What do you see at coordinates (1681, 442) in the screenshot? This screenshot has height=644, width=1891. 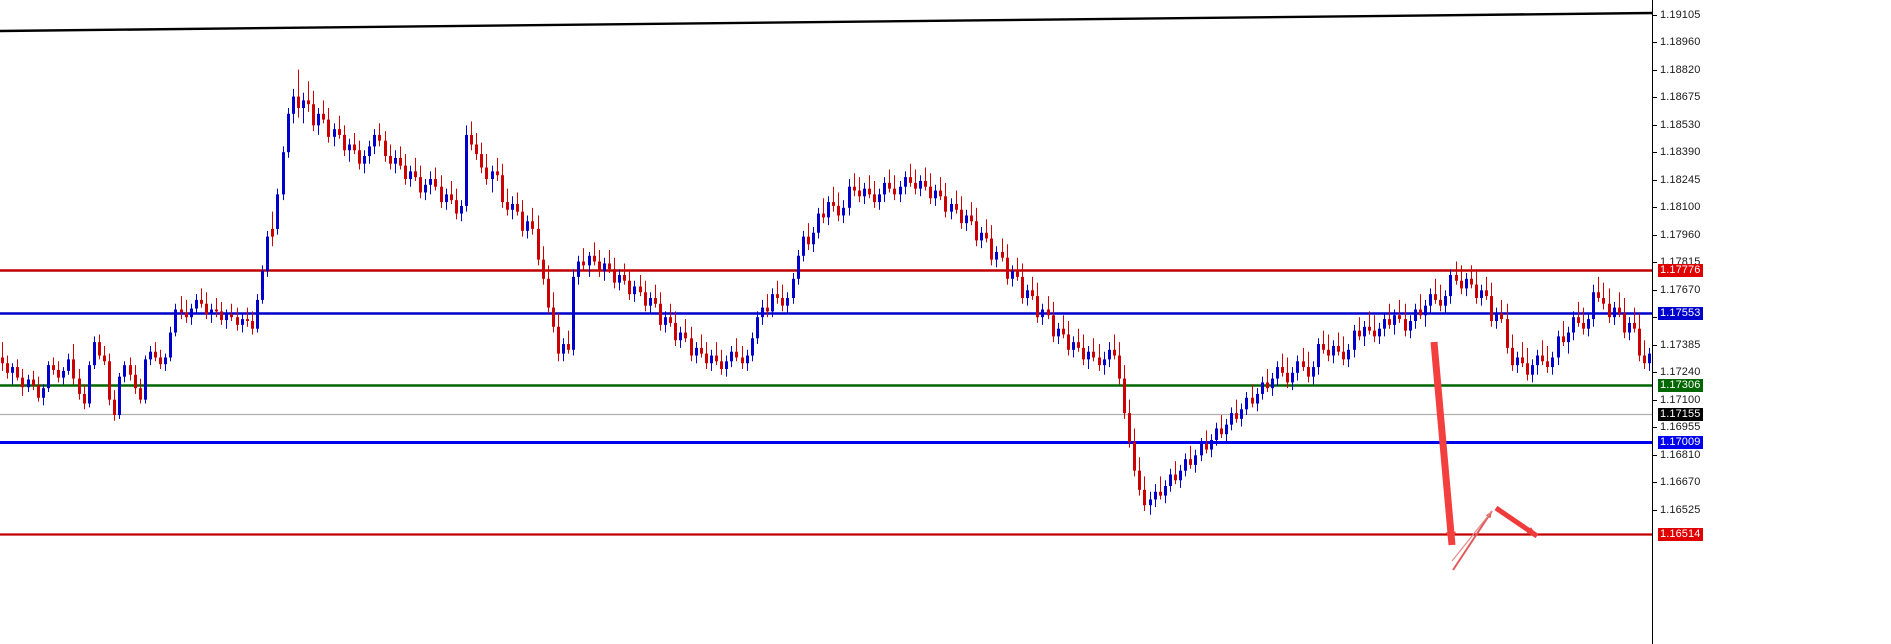 I see `price-tag-level-blue-lower: 1.17009` at bounding box center [1681, 442].